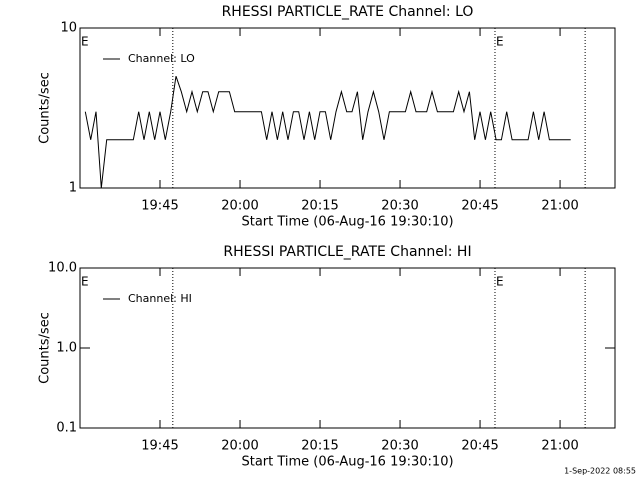 The width and height of the screenshot is (640, 480). Describe the element at coordinates (347, 252) in the screenshot. I see `chart-title: RHESSI PARTICLE_RATE Channel: HI` at that location.